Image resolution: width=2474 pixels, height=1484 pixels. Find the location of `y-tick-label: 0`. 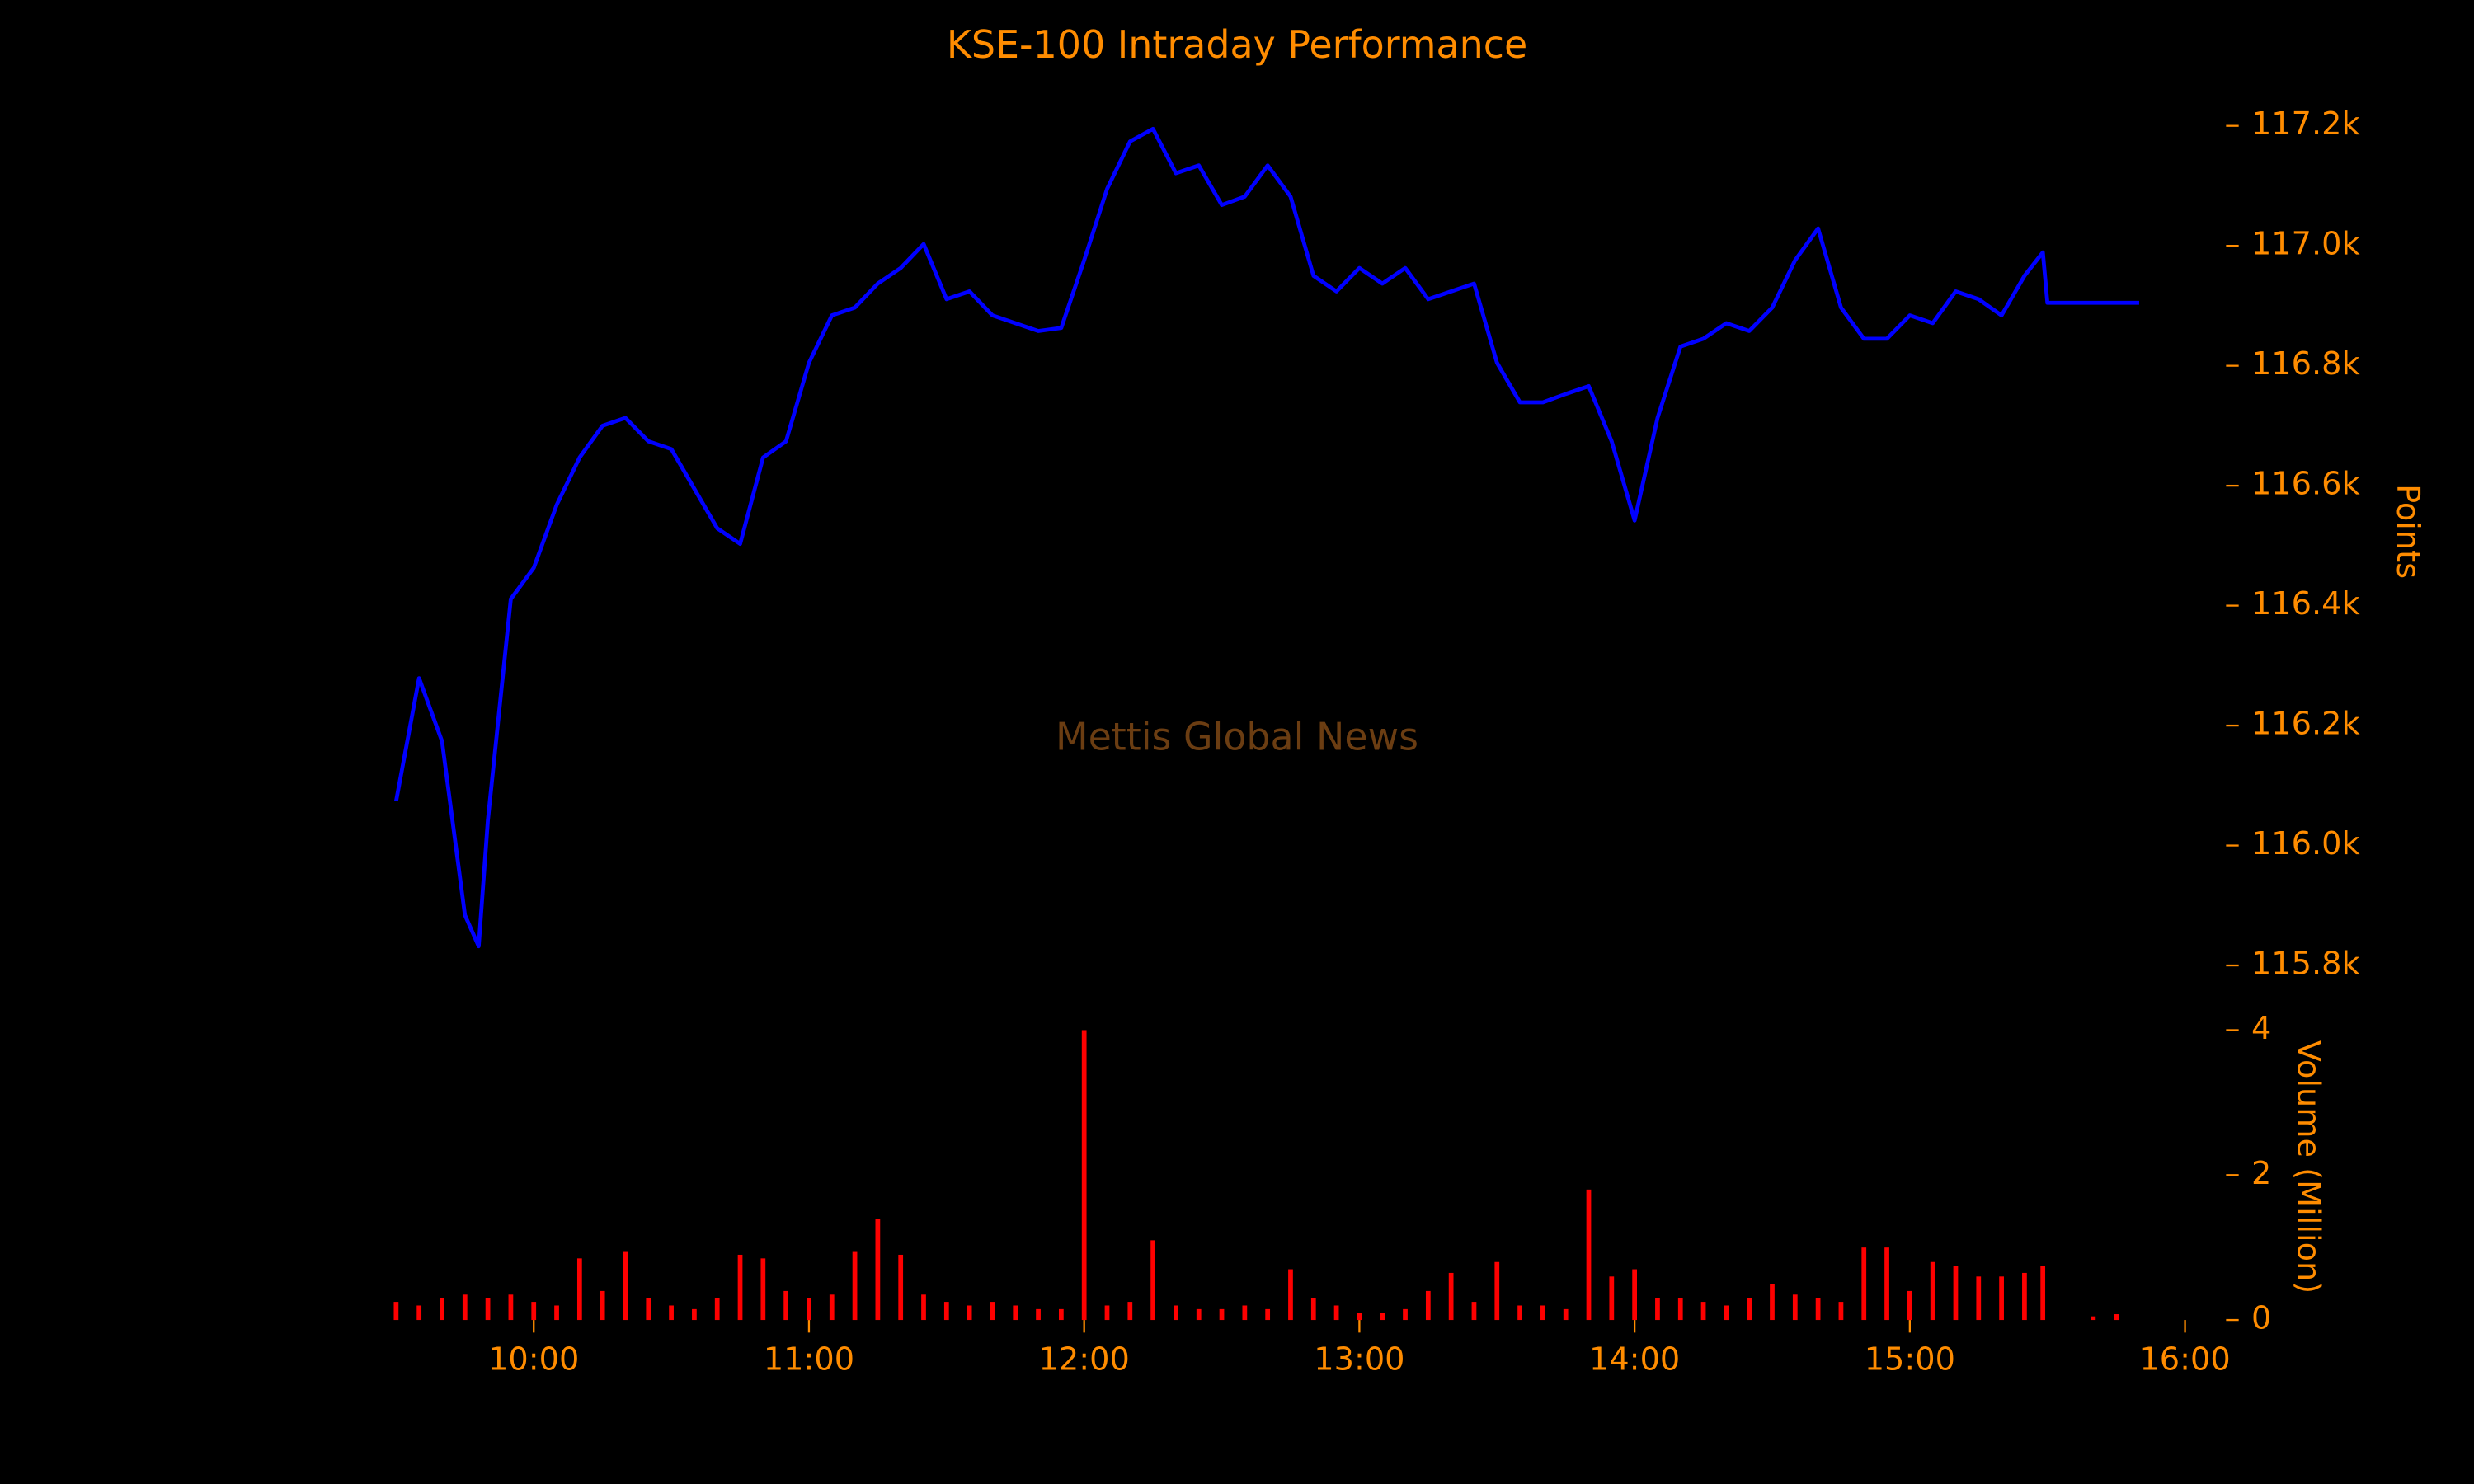

y-tick-label: 0 is located at coordinates (2261, 1318).